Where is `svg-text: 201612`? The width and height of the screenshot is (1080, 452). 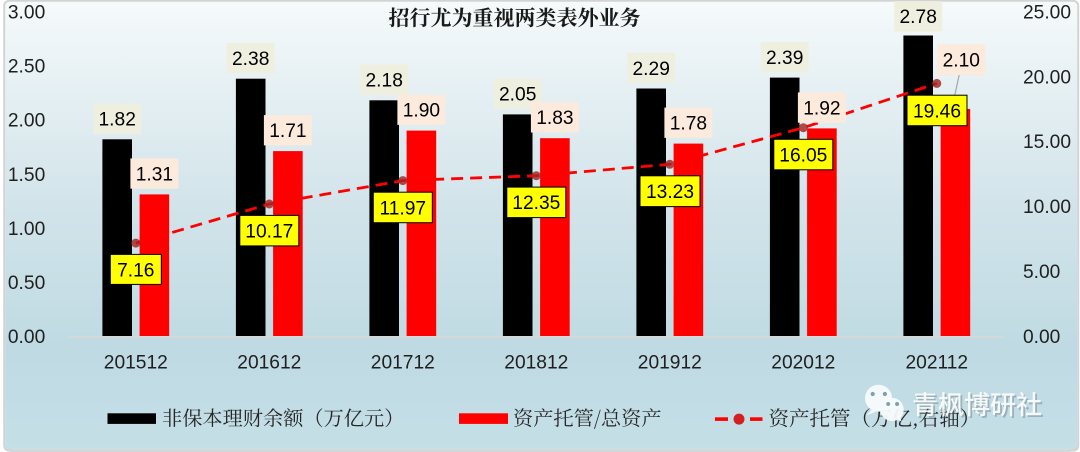
svg-text: 201612 is located at coordinates (269, 362).